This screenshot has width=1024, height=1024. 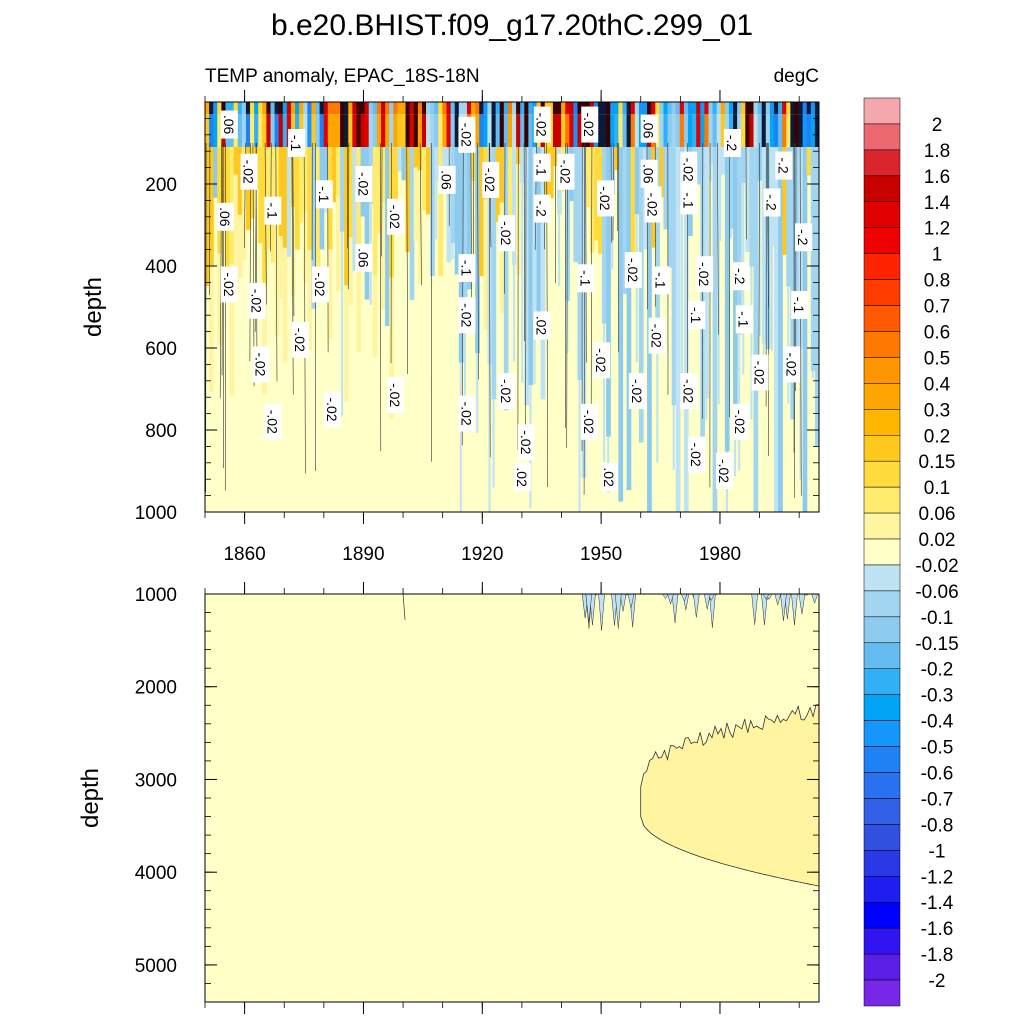 I want to click on ytick-label: 600, so click(x=161, y=349).